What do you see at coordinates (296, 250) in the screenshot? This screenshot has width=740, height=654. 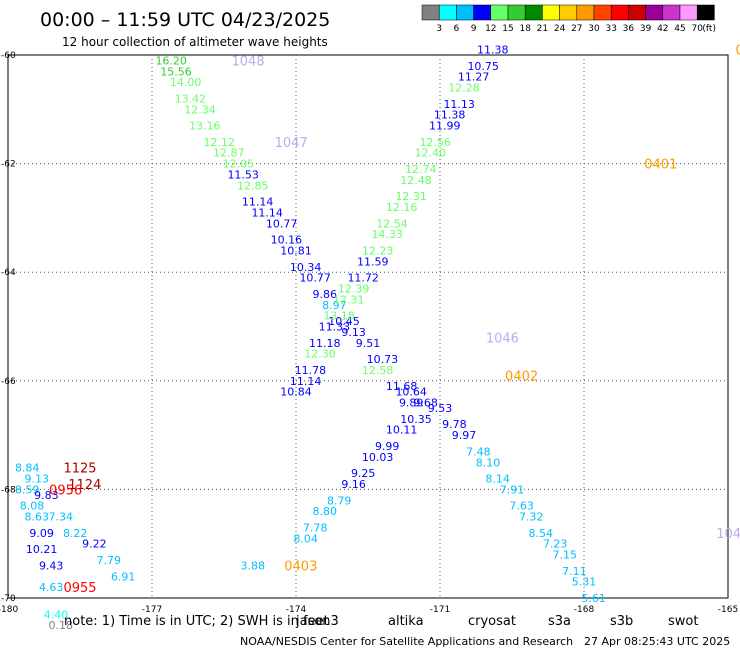 I see `wave-height-value: 10.81` at bounding box center [296, 250].